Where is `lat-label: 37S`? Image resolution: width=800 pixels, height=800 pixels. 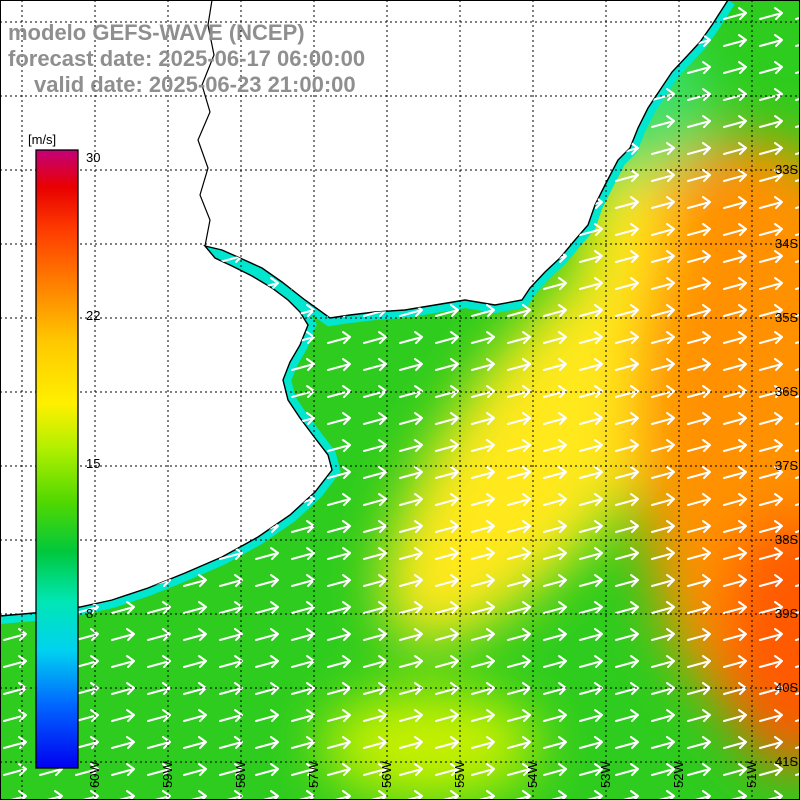
lat-label: 37S is located at coordinates (786, 465).